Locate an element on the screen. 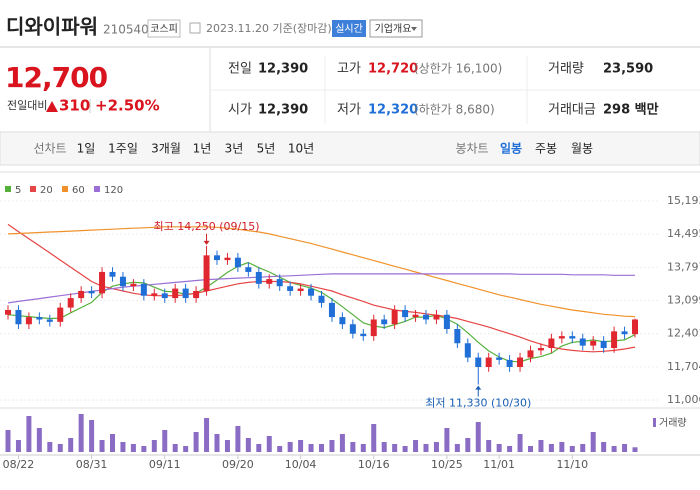  overview-btn is located at coordinates (396, 28).